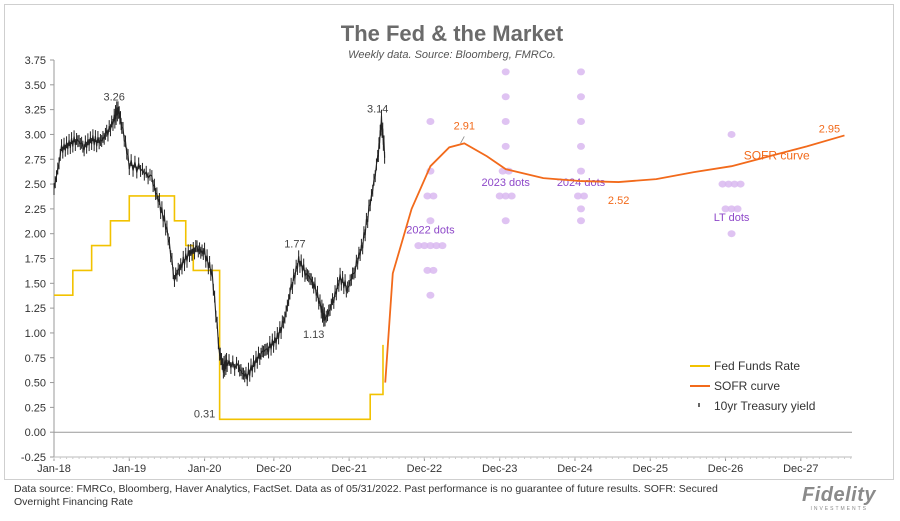 This screenshot has width=900, height=521. Describe the element at coordinates (800, 469) in the screenshot. I see `x-tick-label: Dec-27` at that location.